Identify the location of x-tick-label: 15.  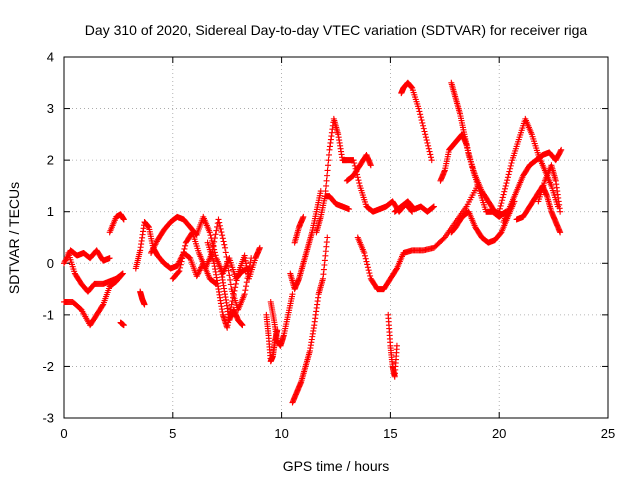
(390, 433).